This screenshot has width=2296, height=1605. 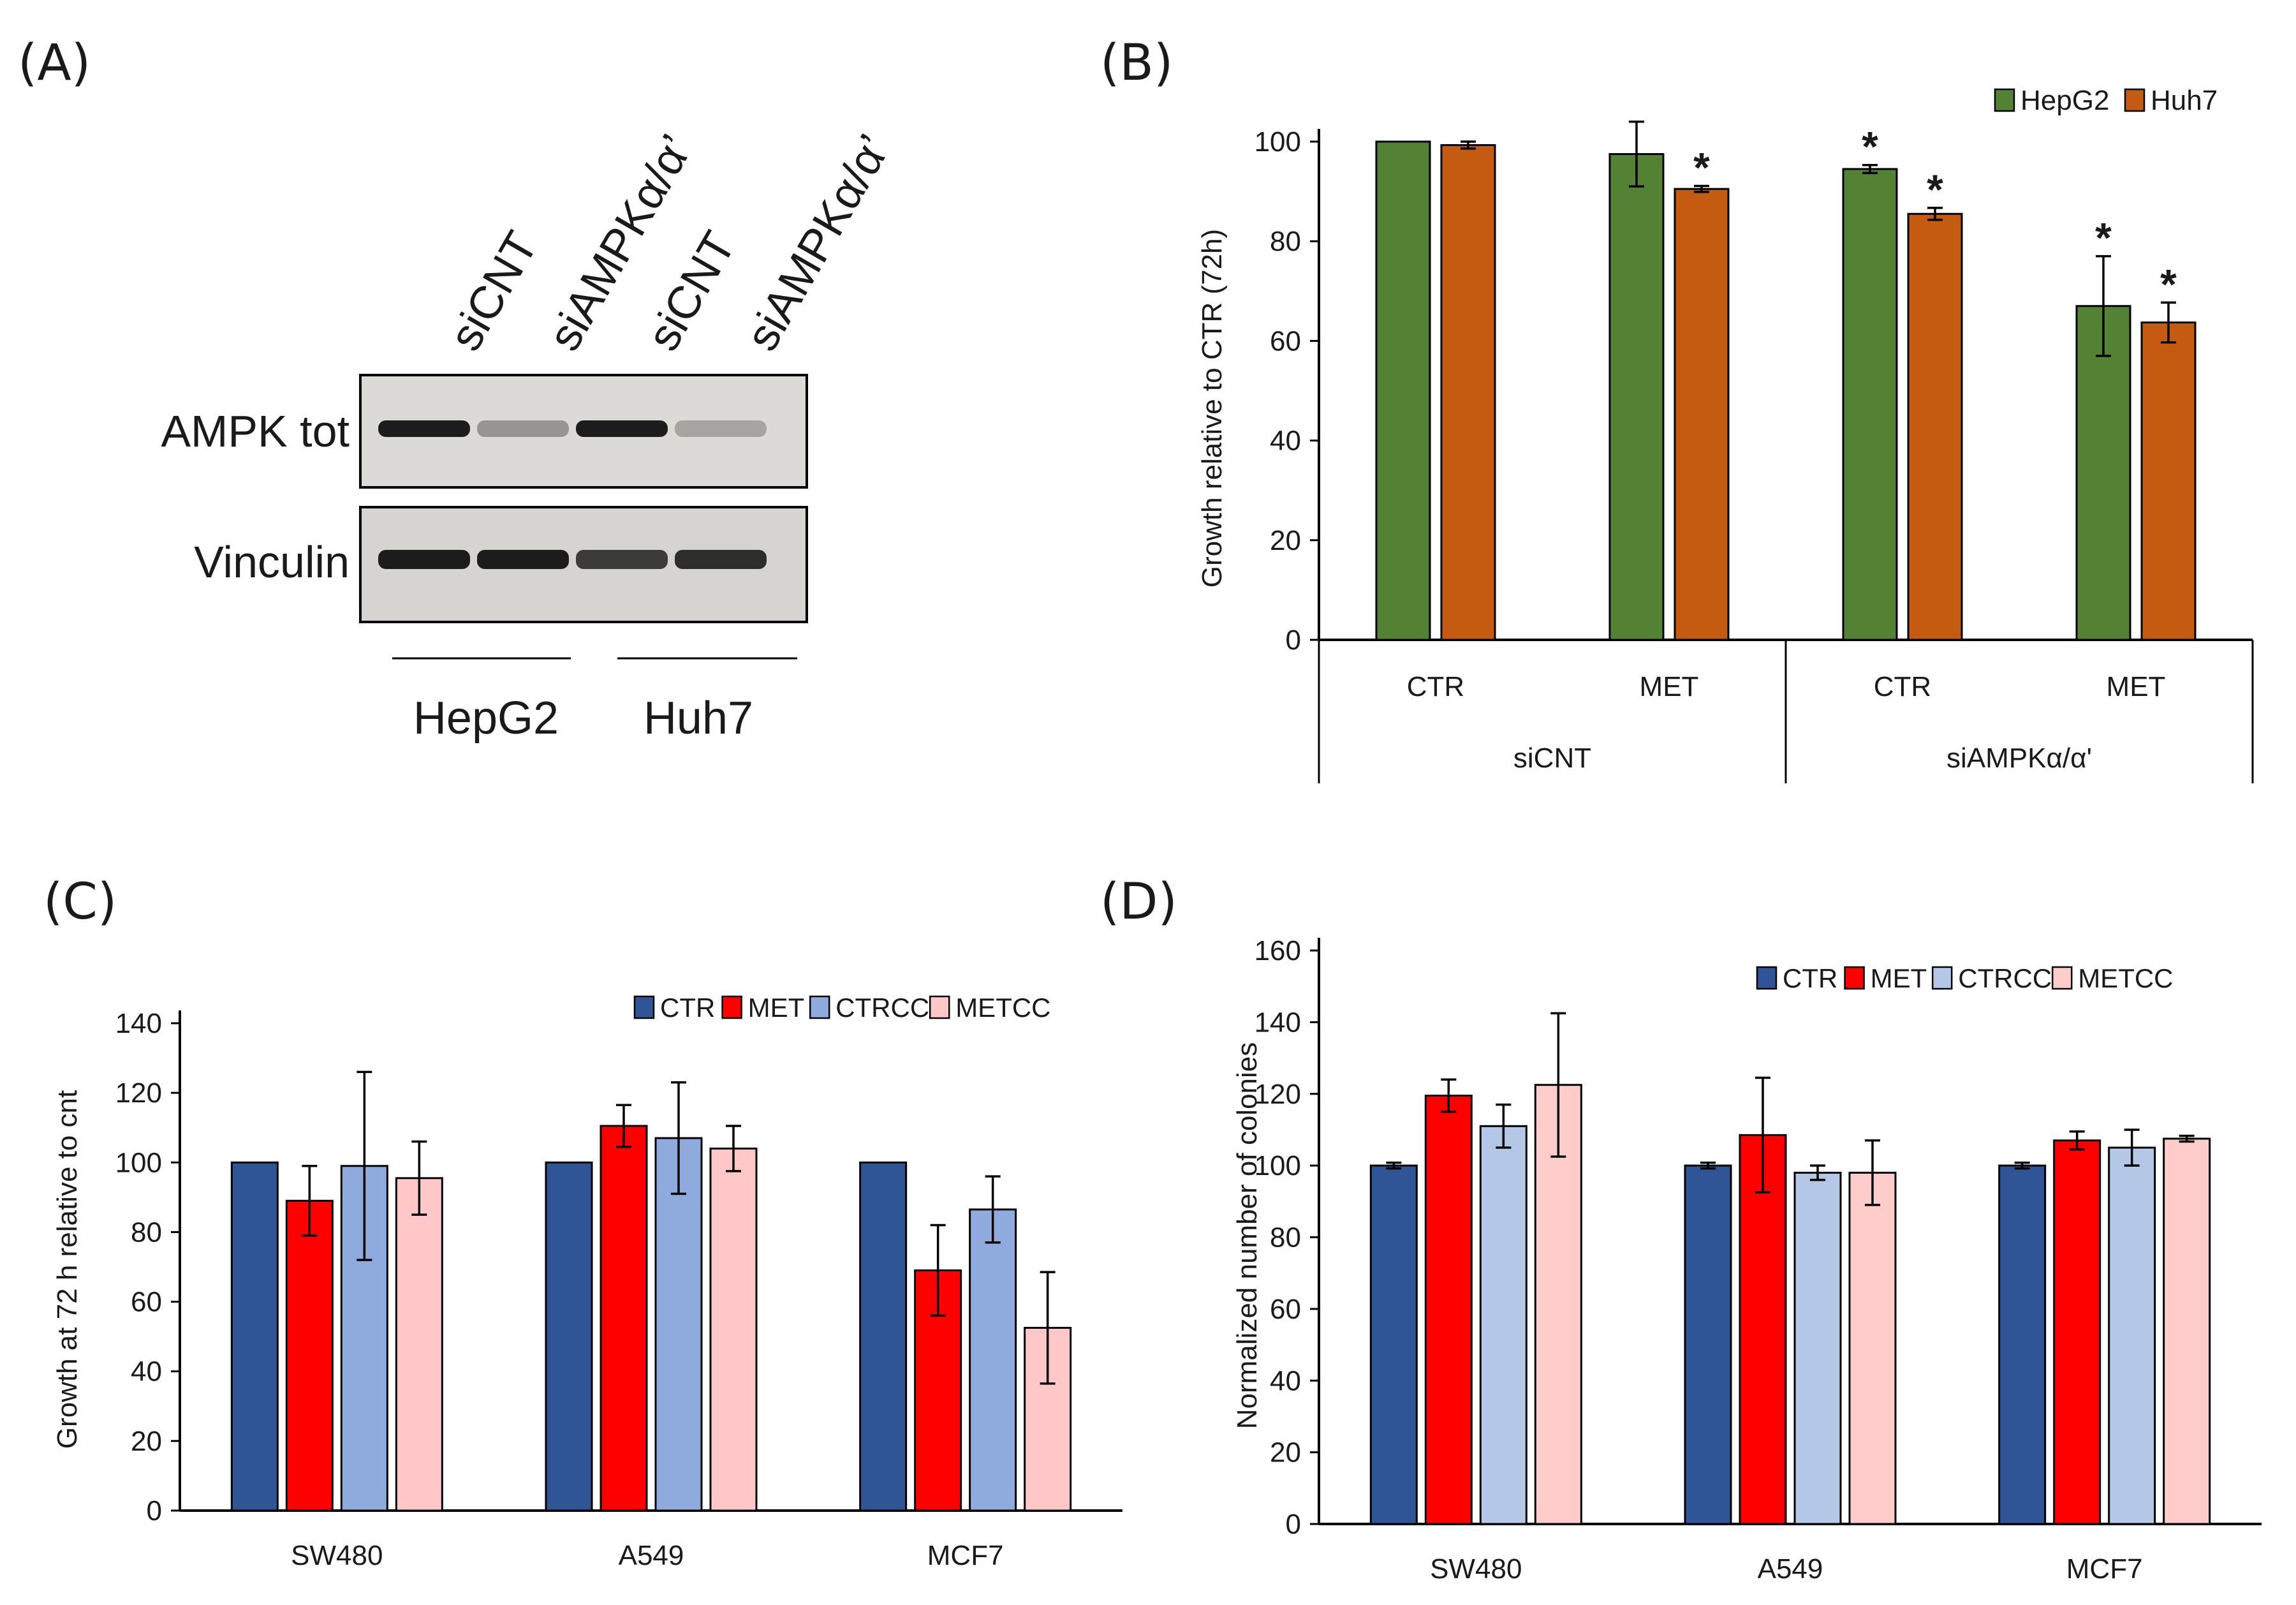 I want to click on blot-label-ampk: AMPK tot, so click(x=255, y=431).